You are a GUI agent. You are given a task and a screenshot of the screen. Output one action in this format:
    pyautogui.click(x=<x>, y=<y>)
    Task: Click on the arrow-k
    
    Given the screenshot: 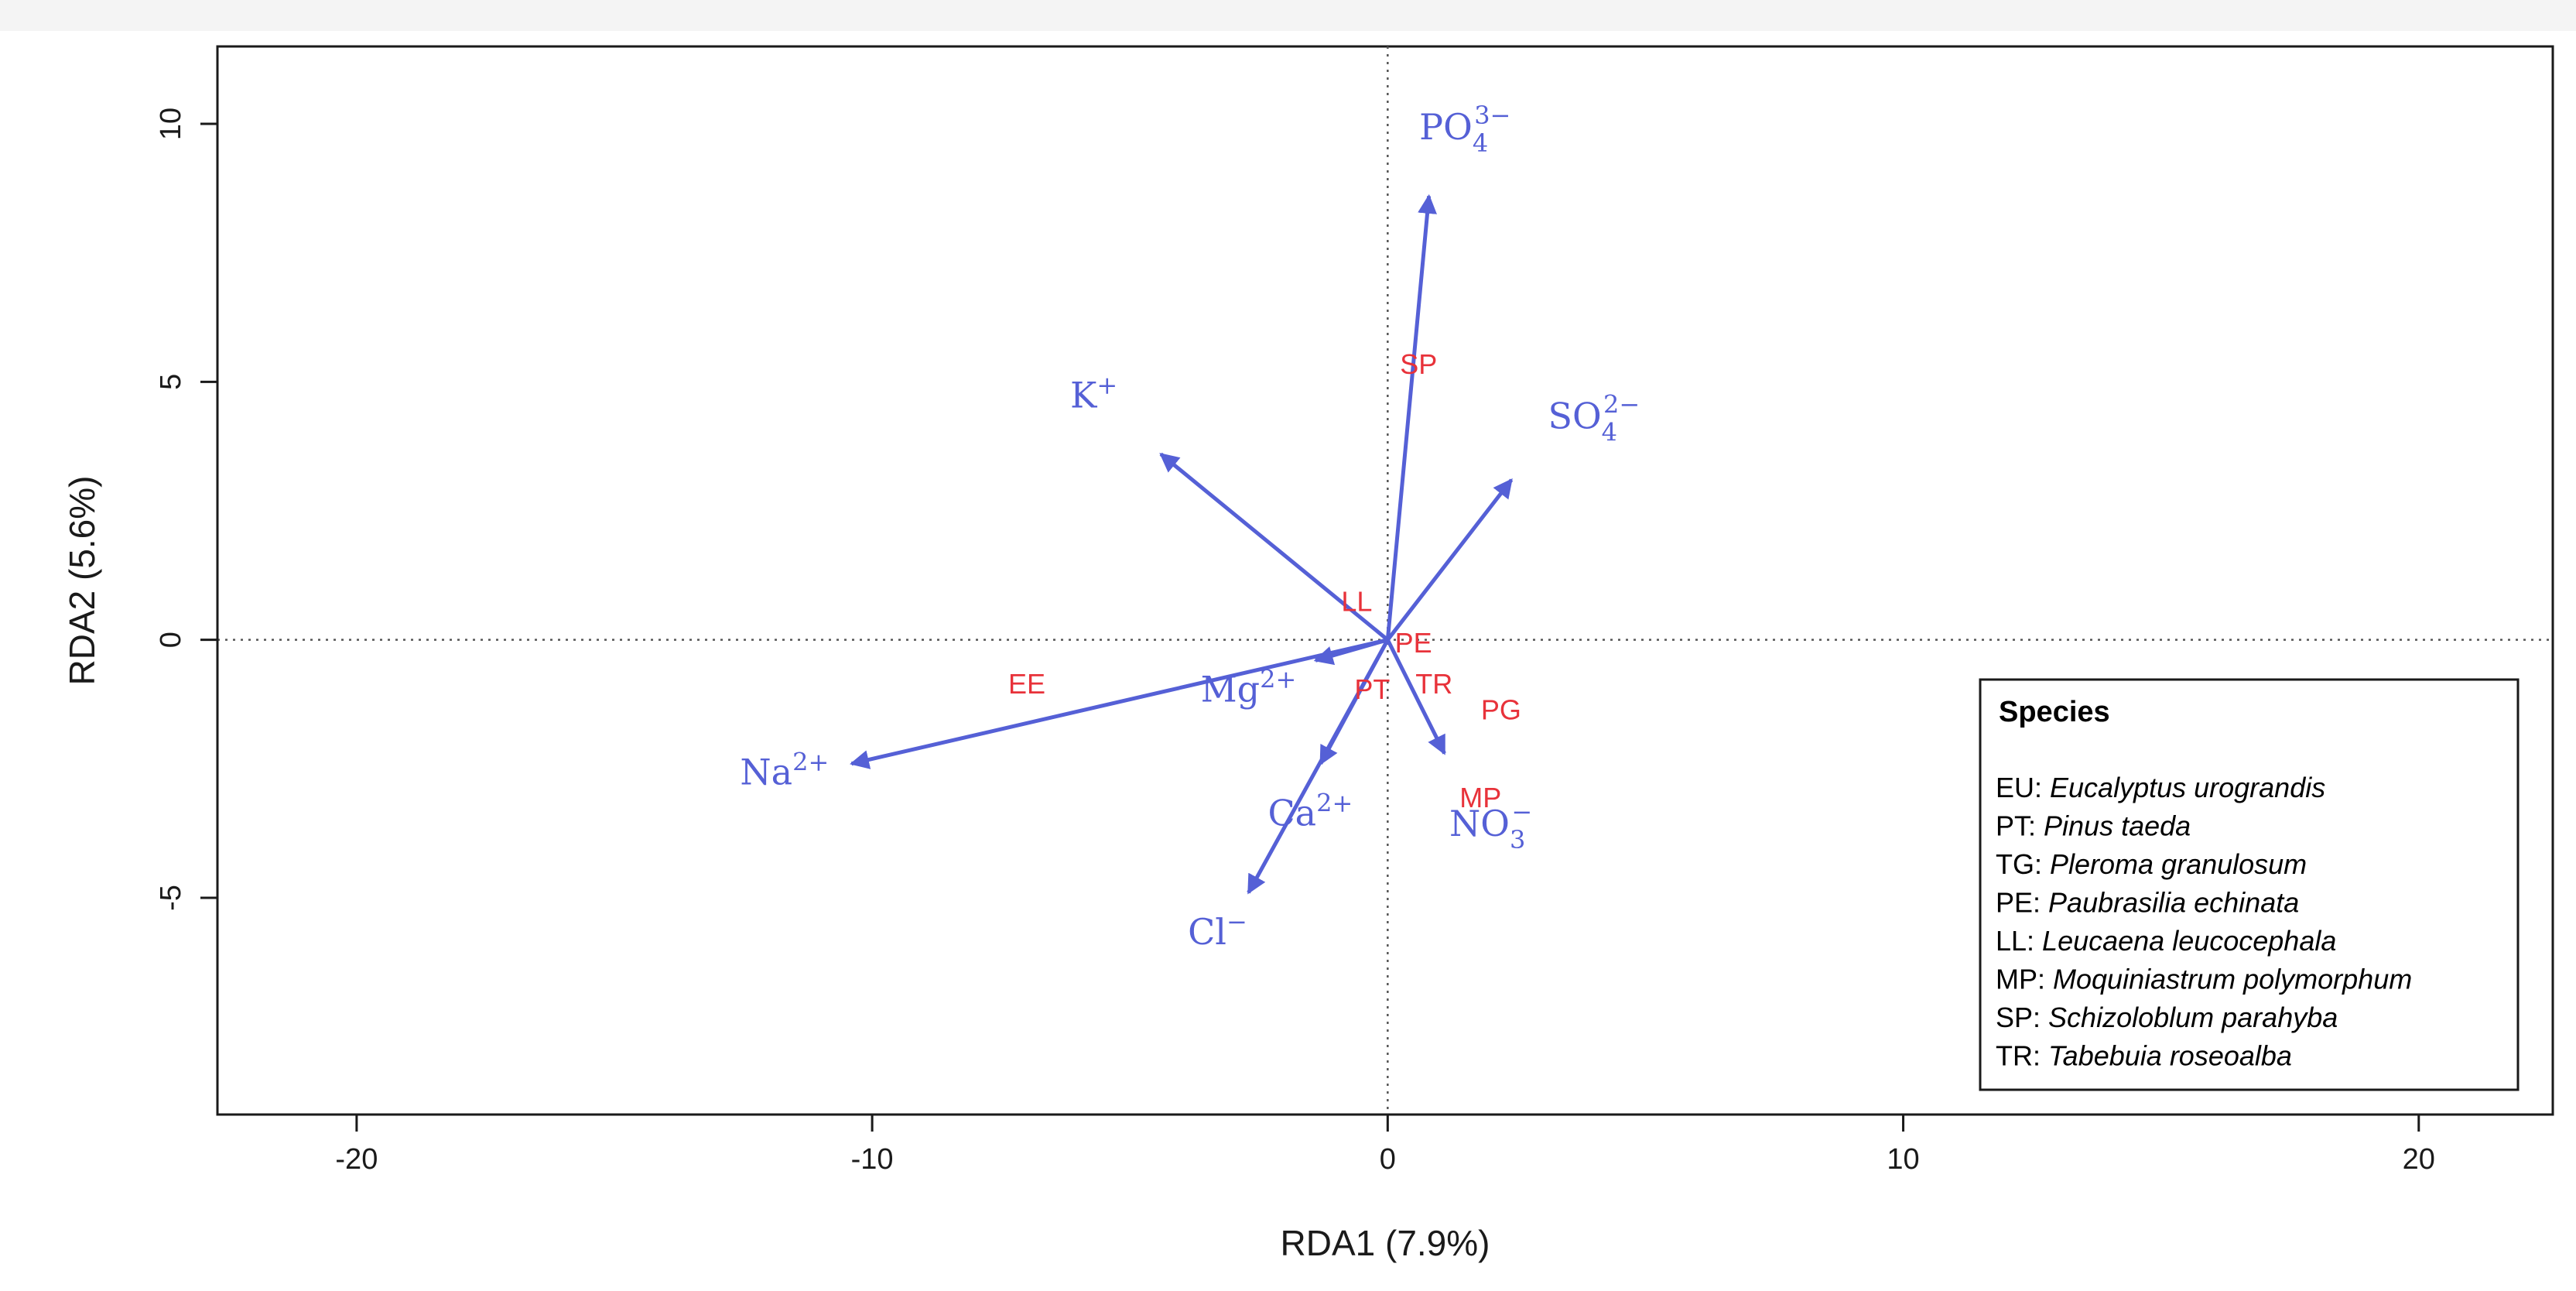 What is the action you would take?
    pyautogui.click(x=1274, y=547)
    